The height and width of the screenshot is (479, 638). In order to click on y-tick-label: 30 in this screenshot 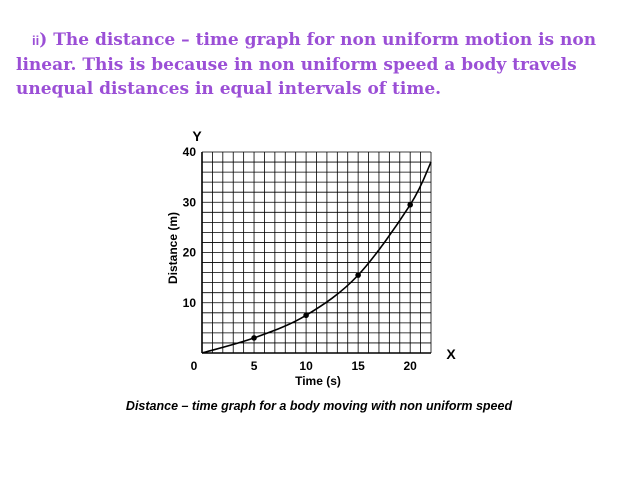, I will do `click(190, 202)`.